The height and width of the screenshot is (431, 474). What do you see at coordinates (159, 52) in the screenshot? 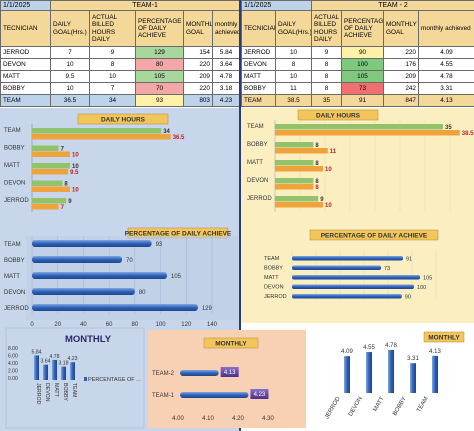
I see `cell-pct: 129` at bounding box center [159, 52].